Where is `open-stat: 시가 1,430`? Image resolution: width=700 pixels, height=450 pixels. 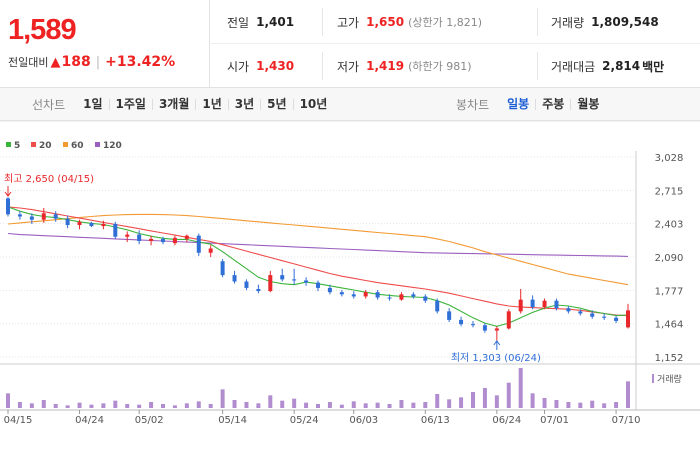 open-stat: 시가 1,430 is located at coordinates (260, 66).